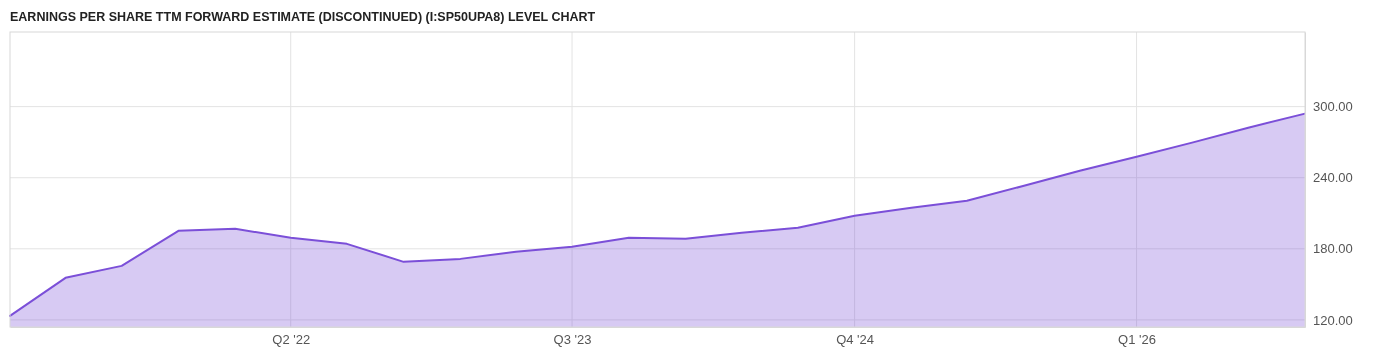 This screenshot has width=1400, height=357. What do you see at coordinates (291, 340) in the screenshot?
I see `x-tick-label: Q2 '22` at bounding box center [291, 340].